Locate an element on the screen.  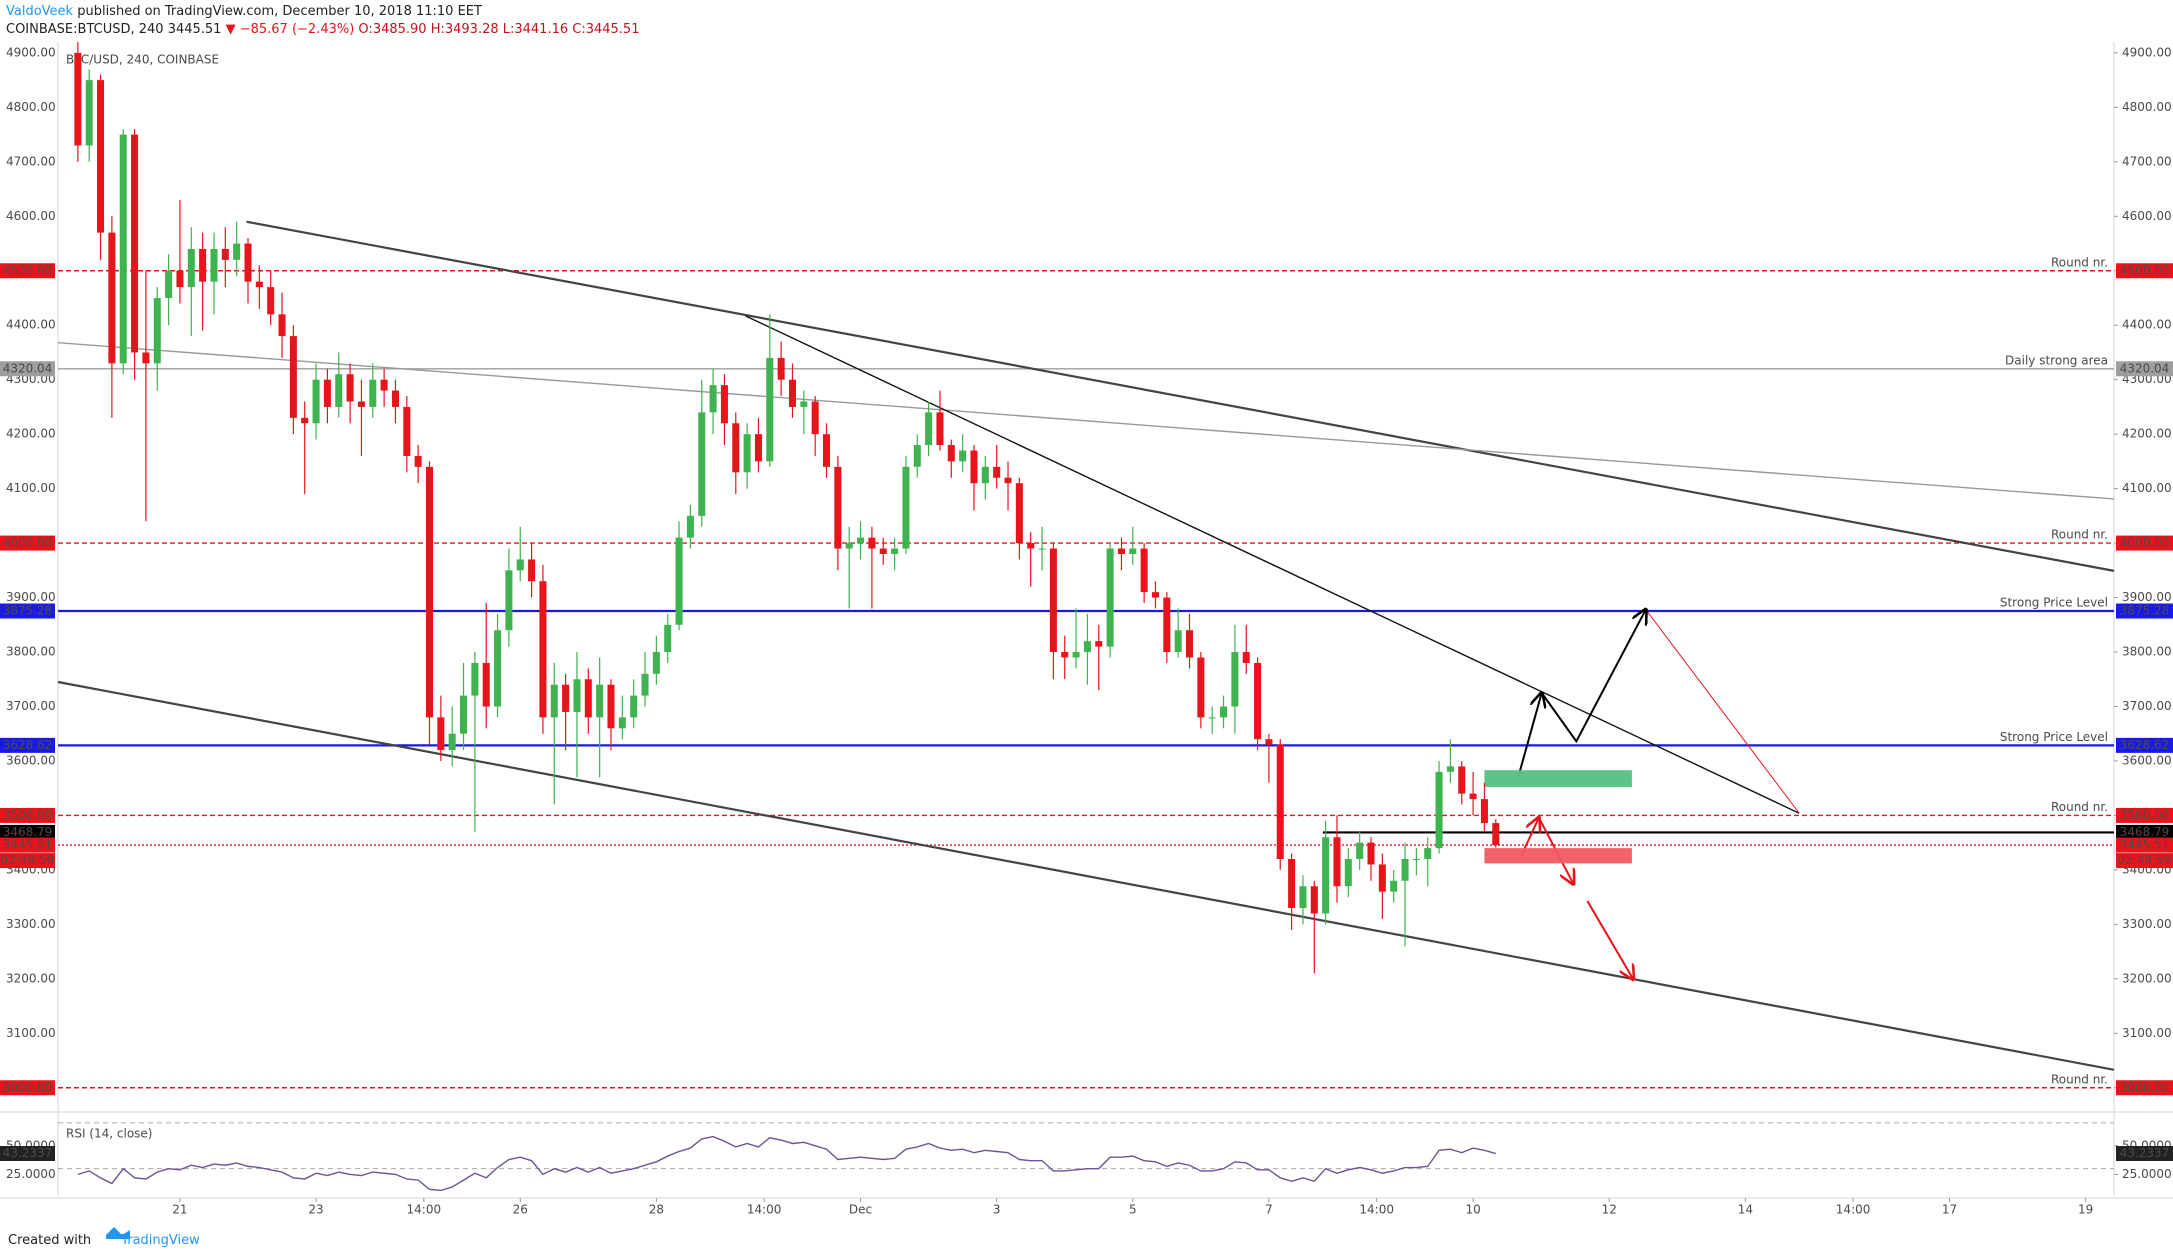
x-tick-label: 14:00 is located at coordinates (424, 1210).